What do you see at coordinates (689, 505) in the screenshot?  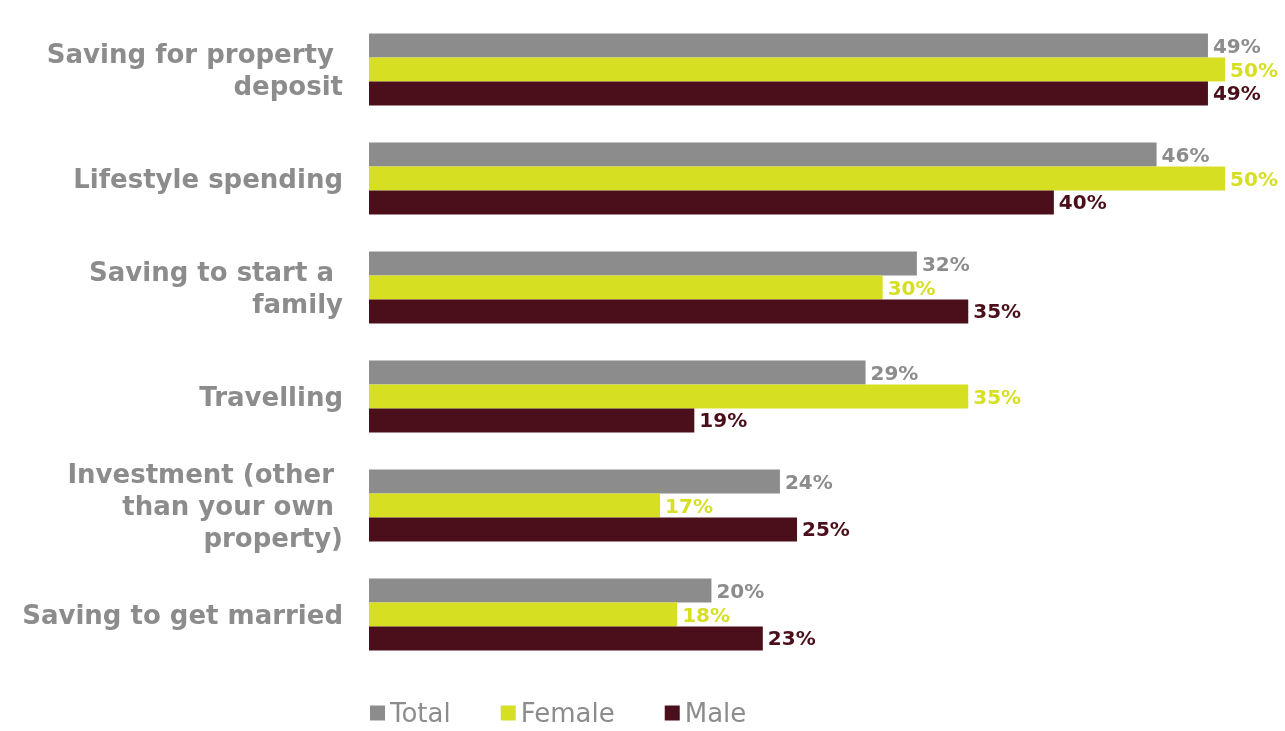 I see `data-label: 17%` at bounding box center [689, 505].